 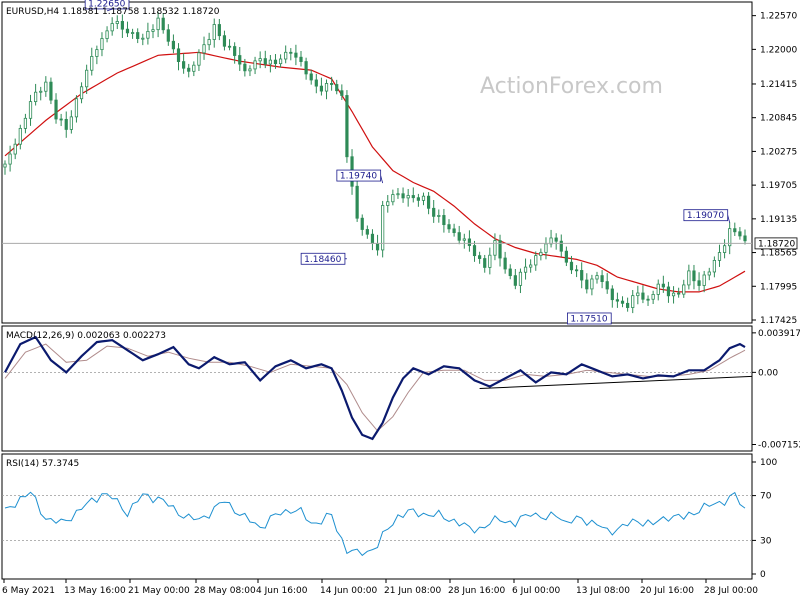 What do you see at coordinates (536, 591) in the screenshot?
I see `x-tick-label: 6 Jul 00:00` at bounding box center [536, 591].